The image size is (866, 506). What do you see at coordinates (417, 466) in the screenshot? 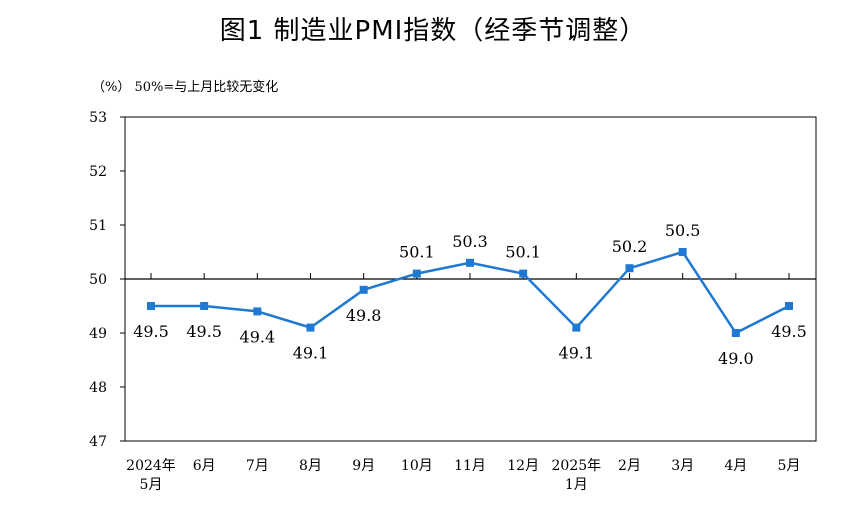
I see `x-tick-label: 10月` at bounding box center [417, 466].